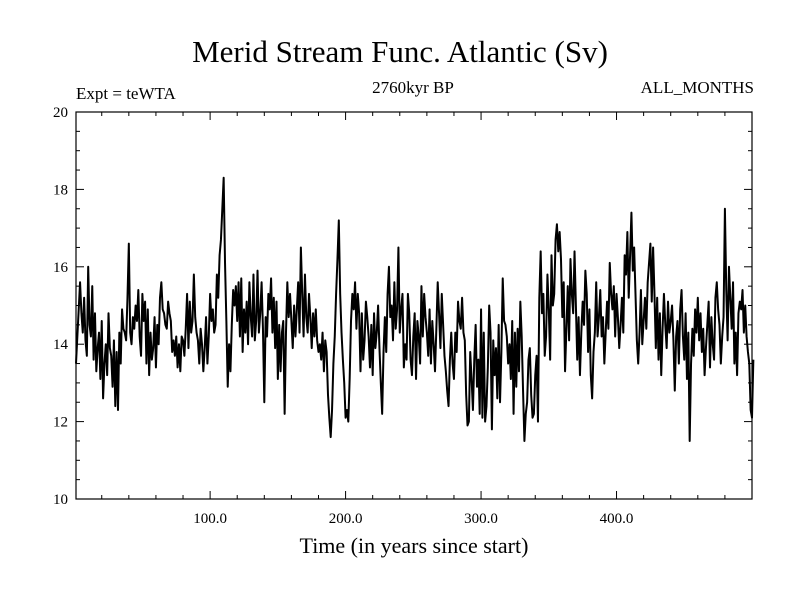 Image resolution: width=800 pixels, height=600 pixels. Describe the element at coordinates (60, 113) in the screenshot. I see `y-tick-label: 20` at that location.